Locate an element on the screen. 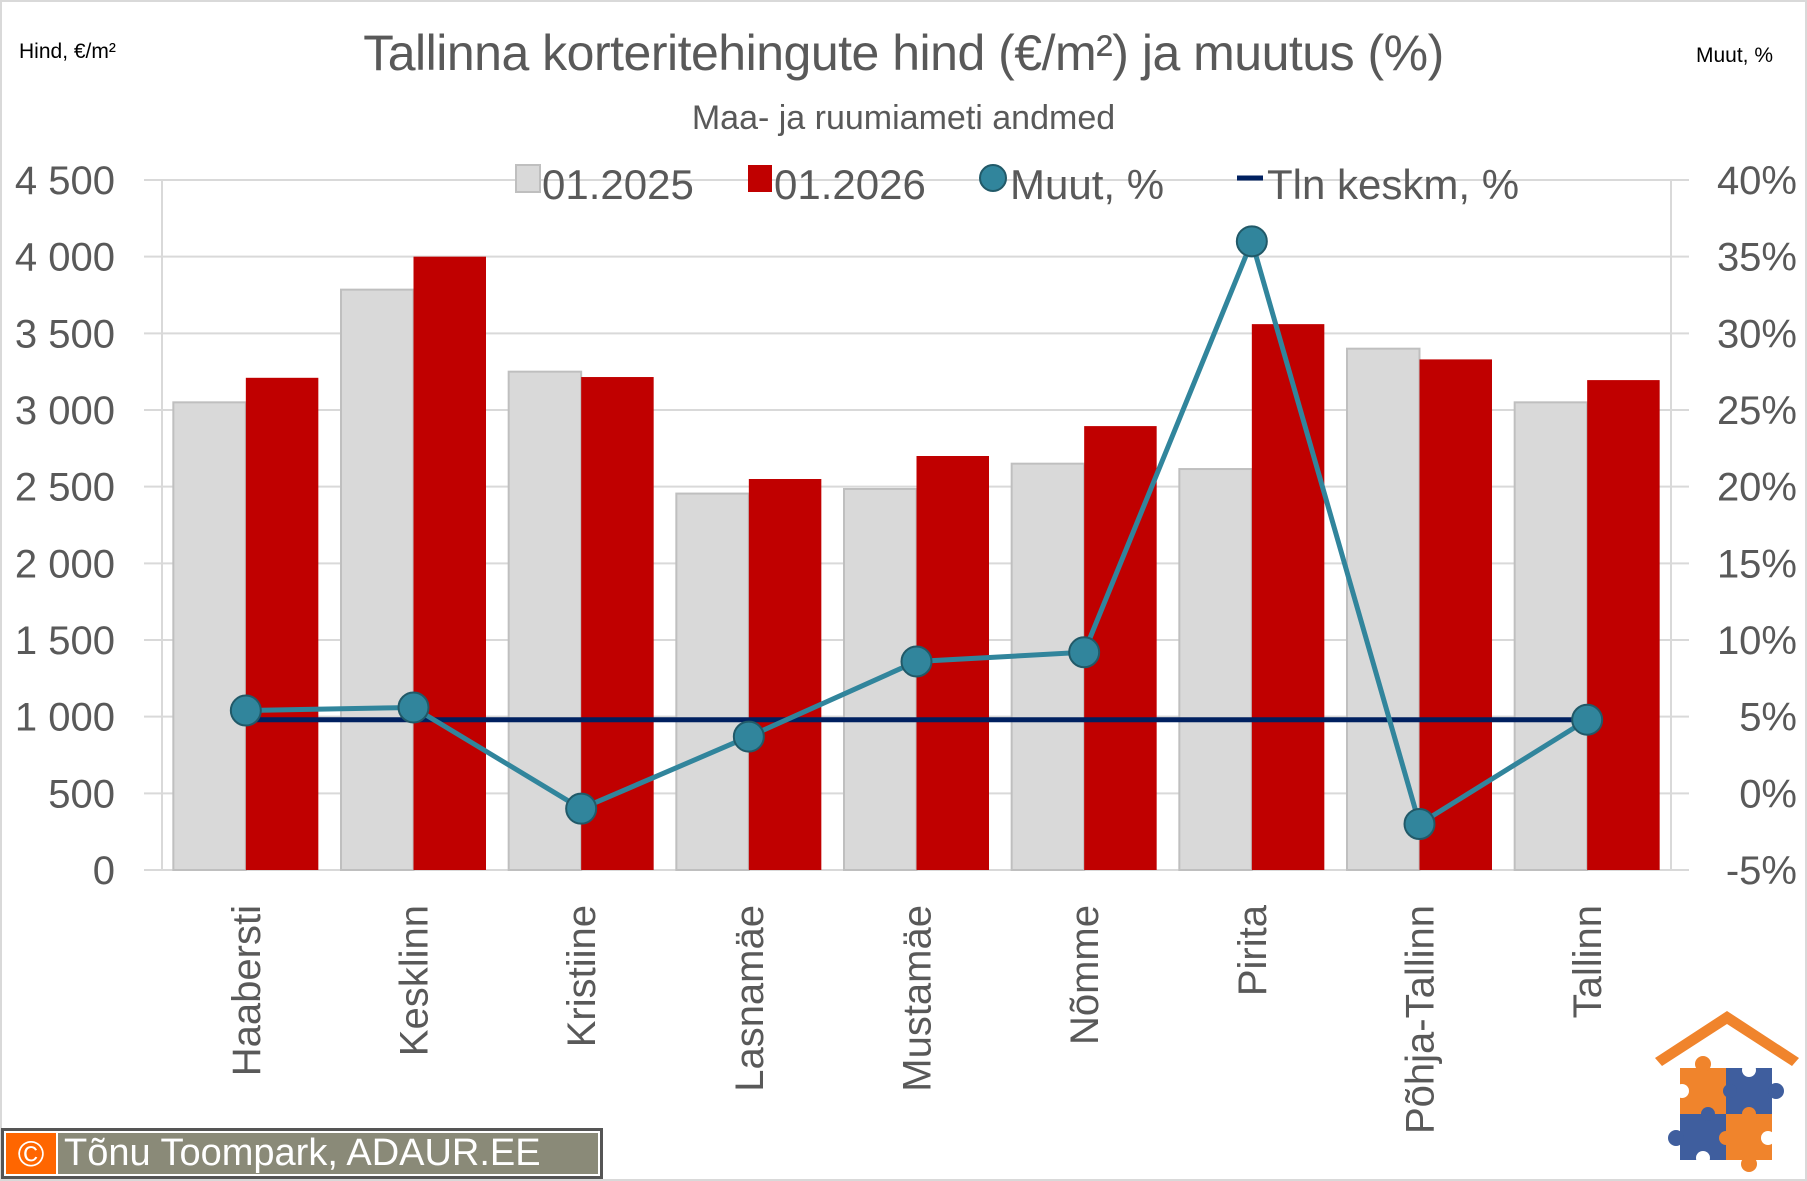 This screenshot has height=1181, width=1807. left-axis-title: Hind, €/m² is located at coordinates (67, 51).